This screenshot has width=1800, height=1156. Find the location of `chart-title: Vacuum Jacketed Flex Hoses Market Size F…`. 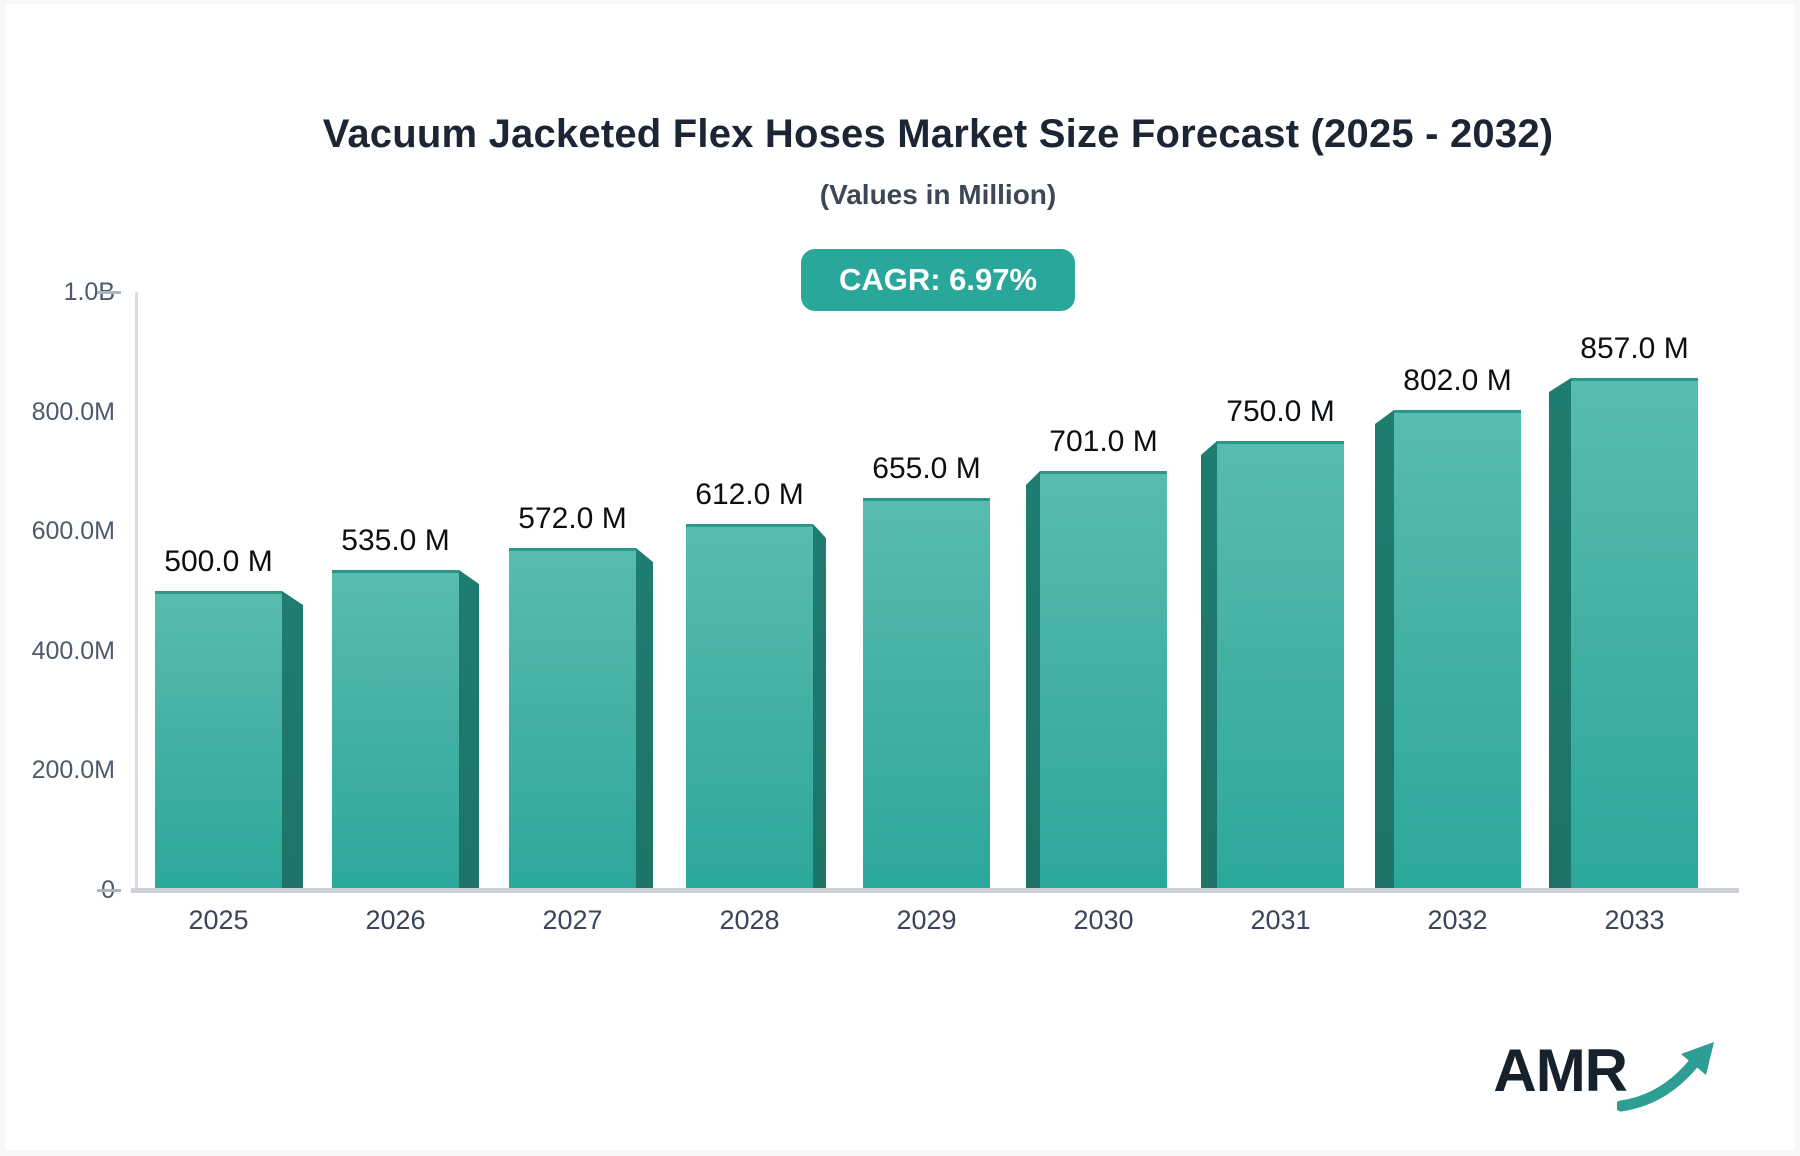

chart-title: Vacuum Jacketed Flex Hoses Market Size F… is located at coordinates (938, 134).